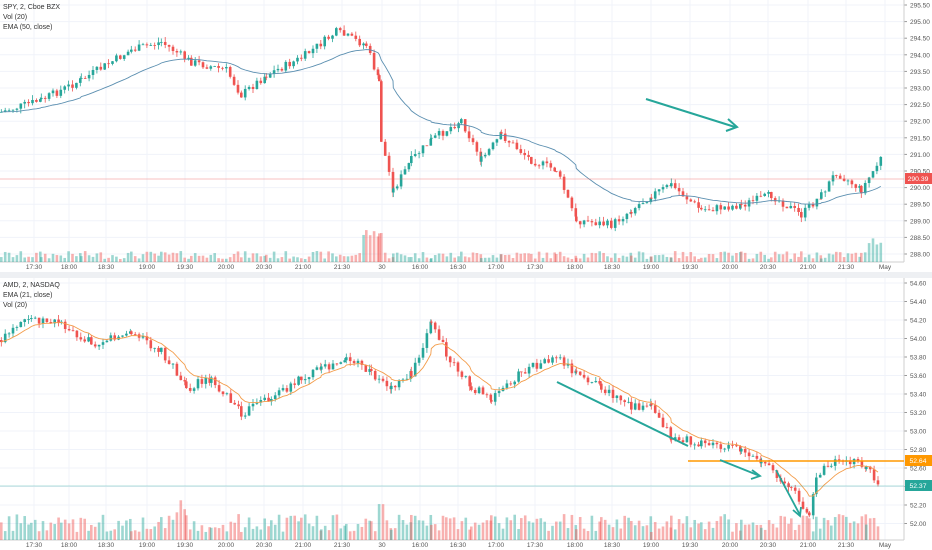 This screenshot has height=550, width=932. Describe the element at coordinates (920, 155) in the screenshot. I see `price-tick-label: 291.00` at that location.